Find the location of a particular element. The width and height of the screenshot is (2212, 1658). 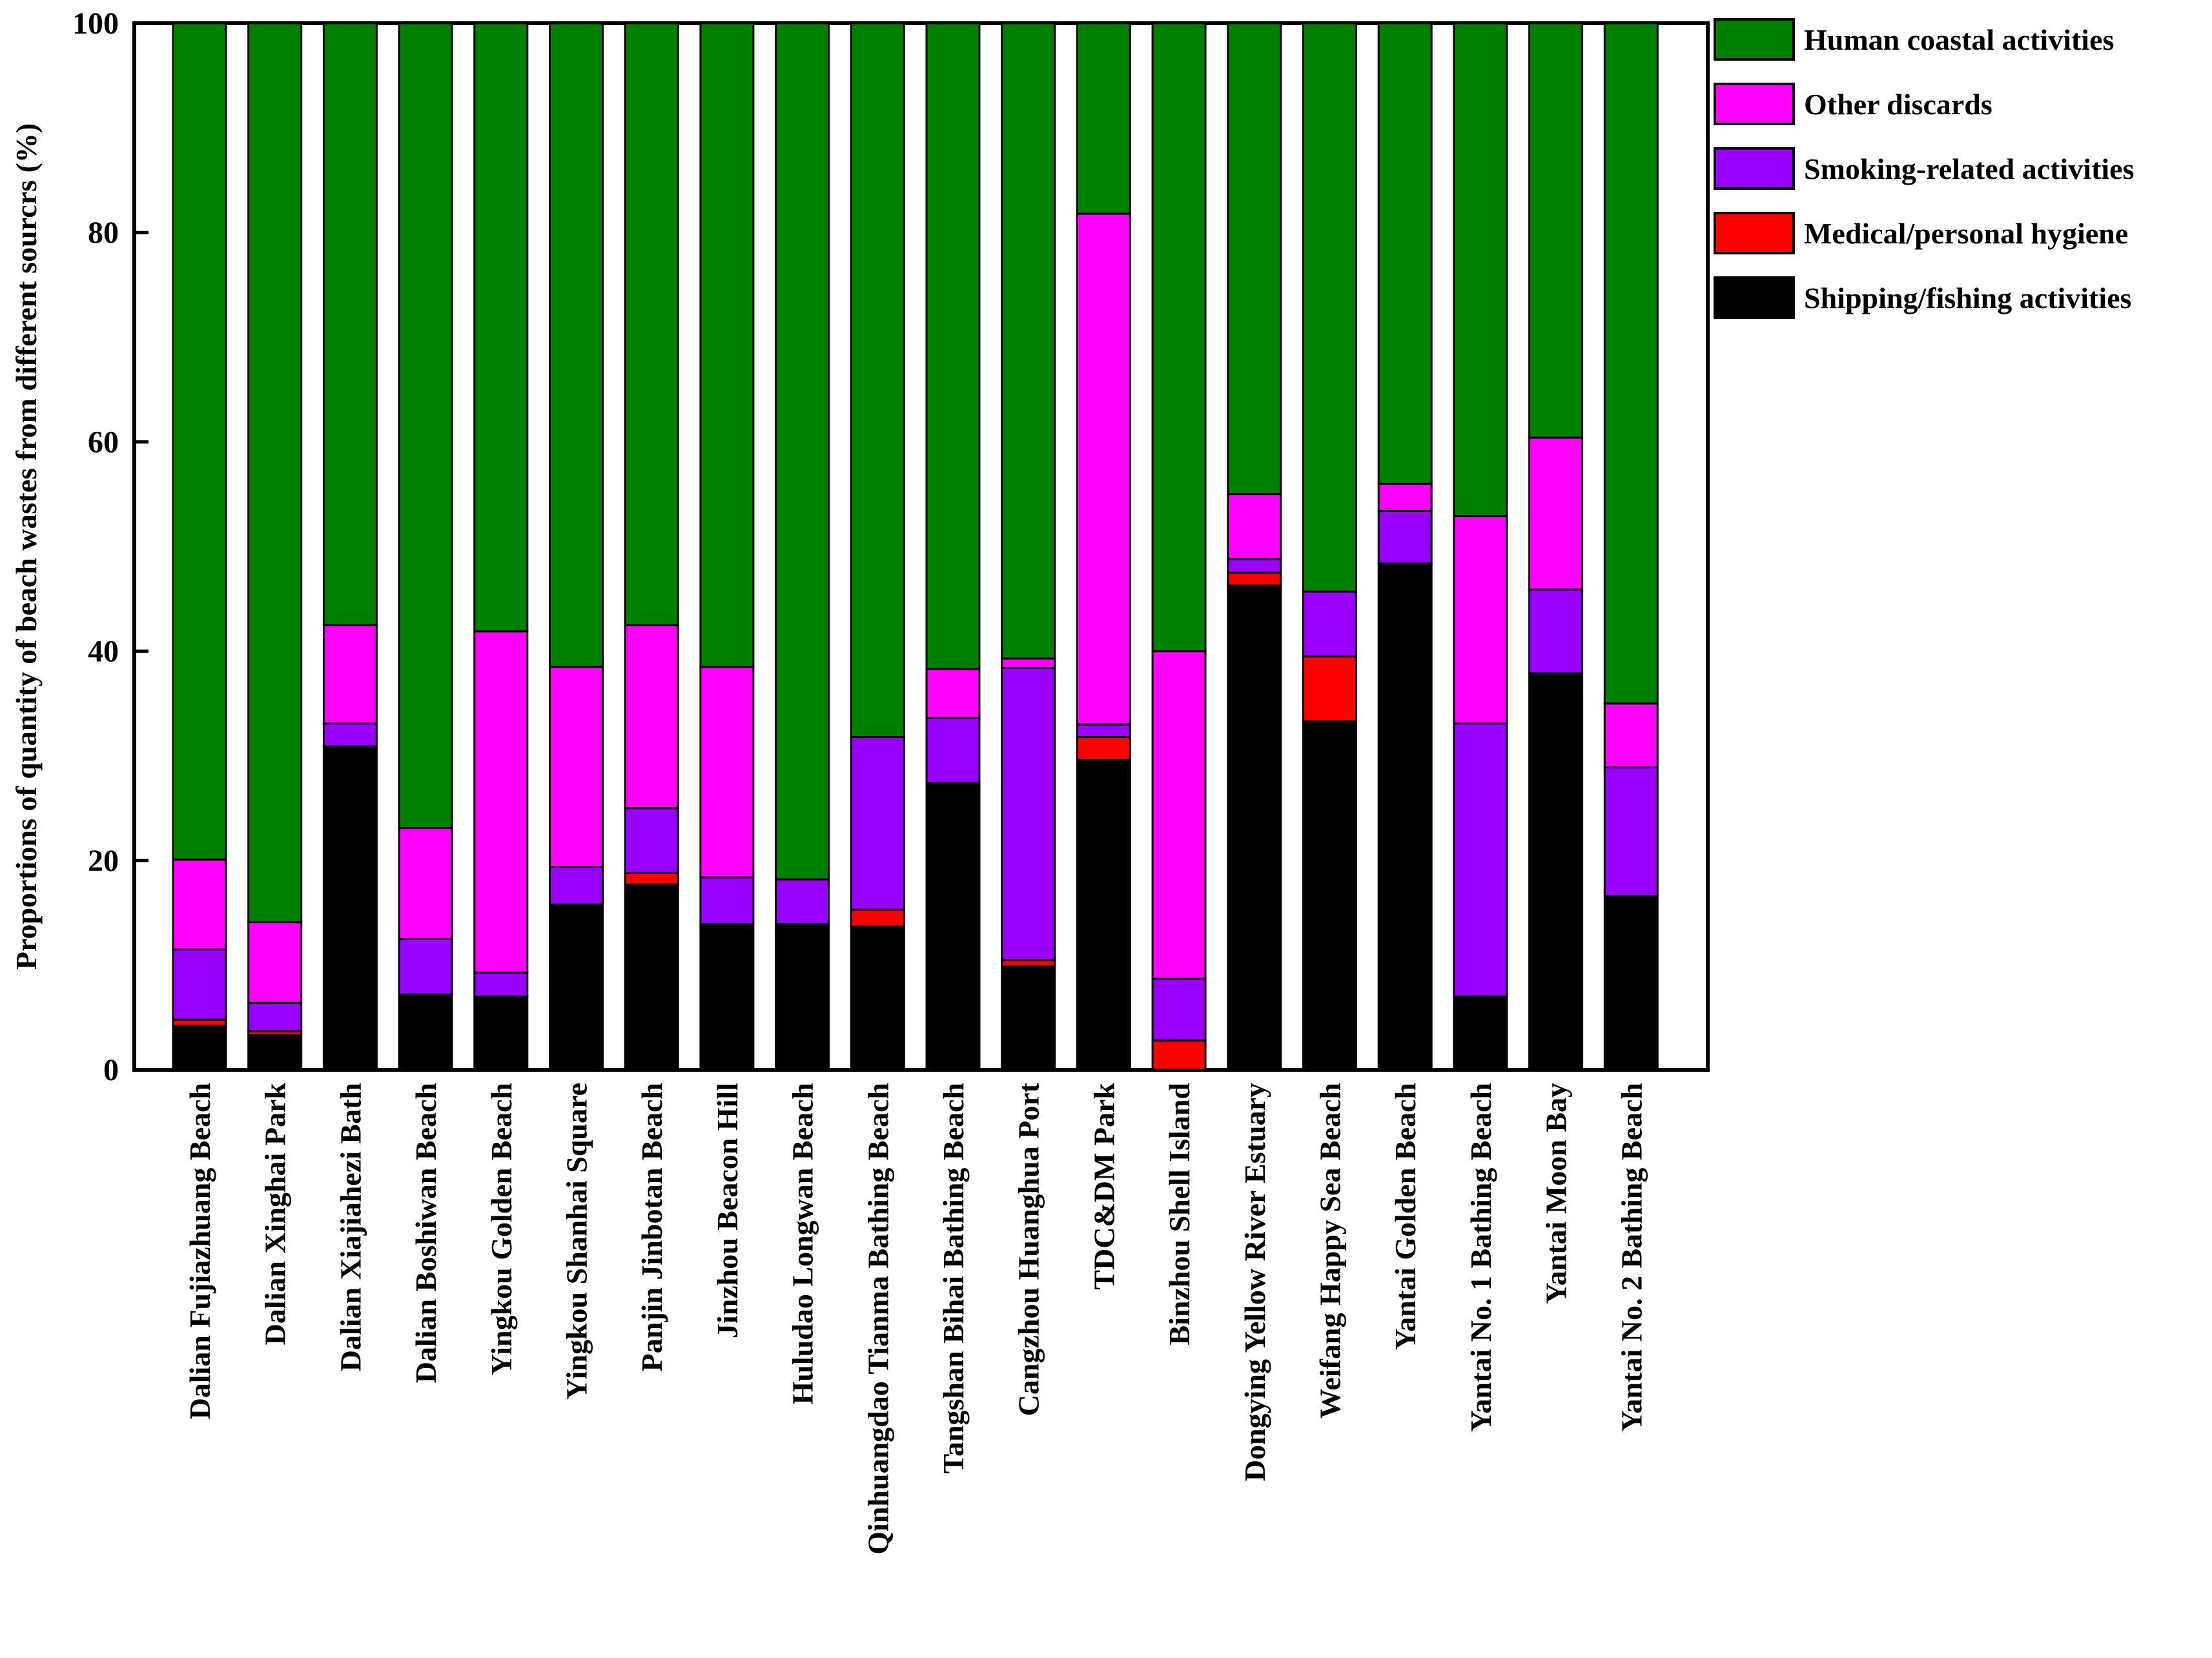

legend-label: Human coastal activities is located at coordinates (1959, 39).